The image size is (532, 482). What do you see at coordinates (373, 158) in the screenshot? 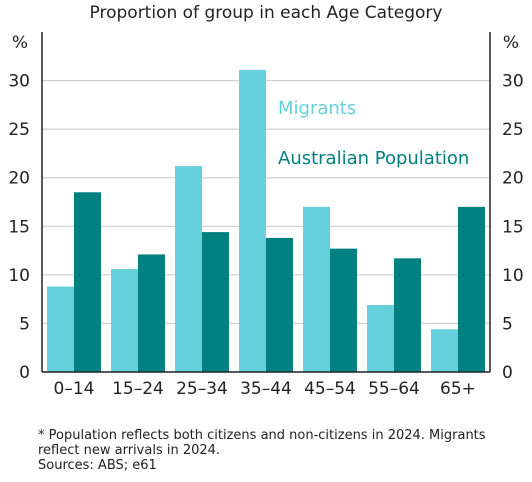
I see `legend-entry: Australian Population` at bounding box center [373, 158].